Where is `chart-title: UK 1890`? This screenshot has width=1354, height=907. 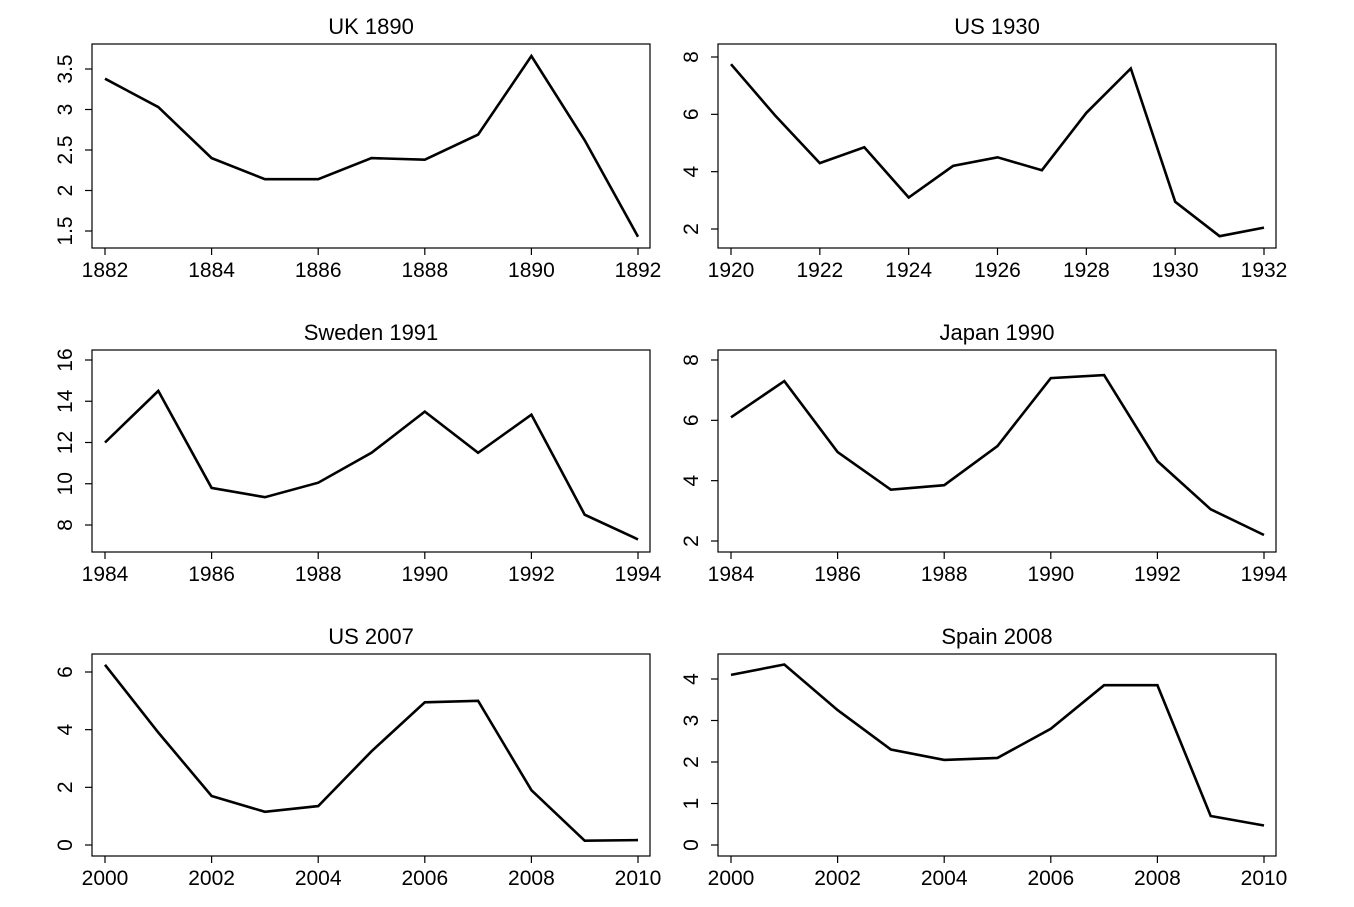 chart-title: UK 1890 is located at coordinates (371, 26).